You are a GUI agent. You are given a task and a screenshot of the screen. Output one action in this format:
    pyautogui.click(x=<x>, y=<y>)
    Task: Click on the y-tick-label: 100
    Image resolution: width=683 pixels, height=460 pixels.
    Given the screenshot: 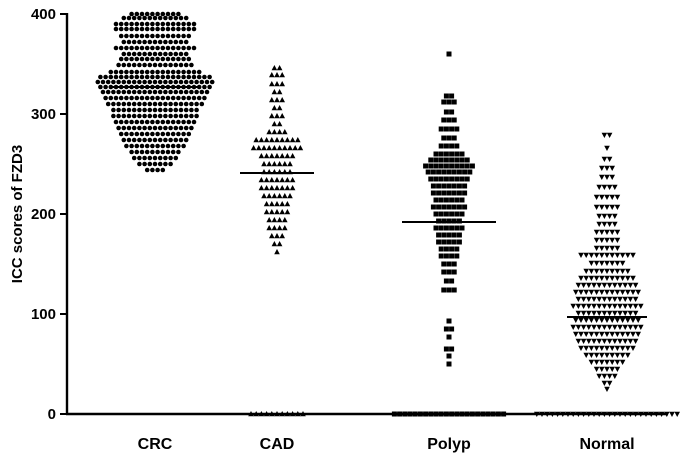 What is the action you would take?
    pyautogui.click(x=43, y=314)
    